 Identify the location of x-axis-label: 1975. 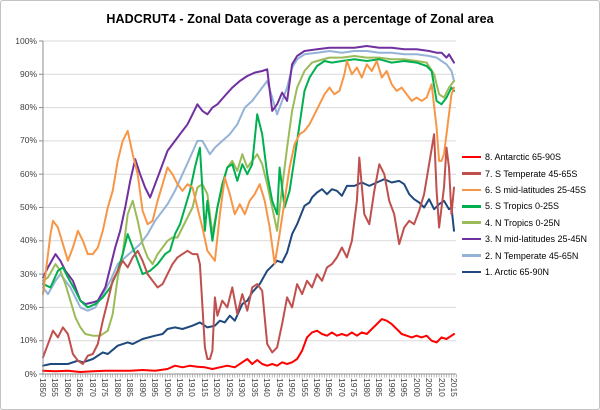
(354, 387).